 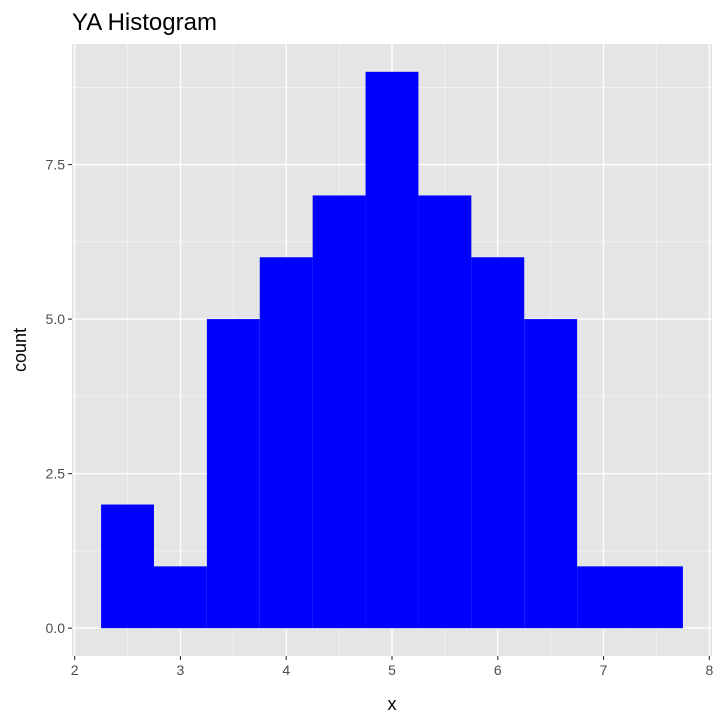 I want to click on y-axis: 0.0 2.5 5.0 7.5, so click(x=59, y=396).